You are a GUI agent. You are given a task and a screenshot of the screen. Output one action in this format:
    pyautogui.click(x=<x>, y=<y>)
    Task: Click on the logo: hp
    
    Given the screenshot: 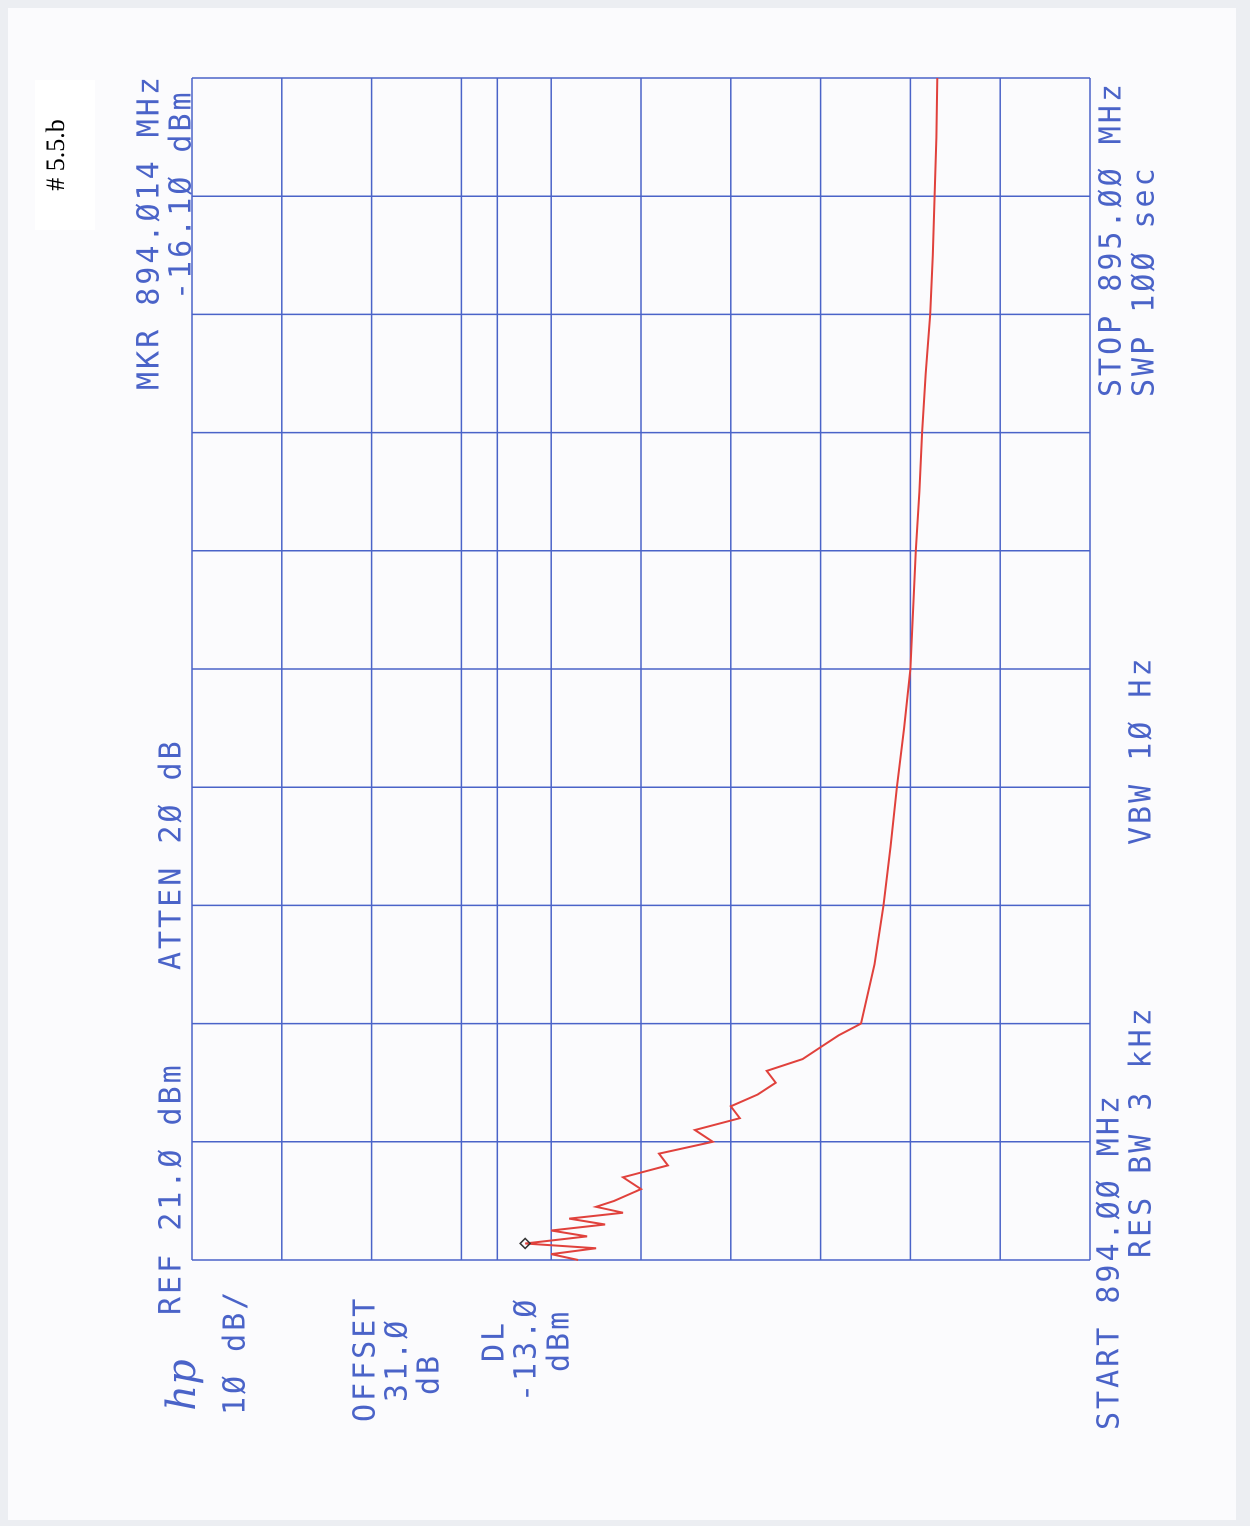 What is the action you would take?
    pyautogui.click(x=182, y=1384)
    